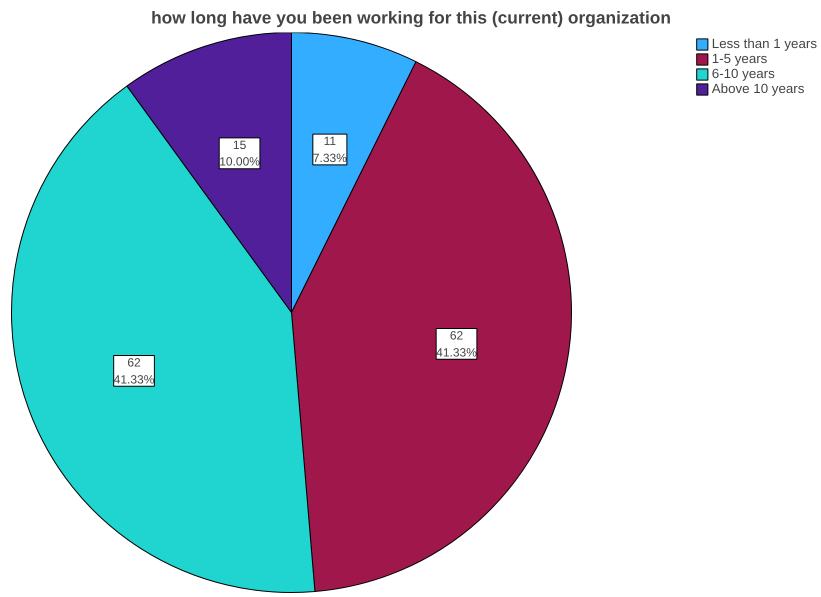 The width and height of the screenshot is (821, 597). Describe the element at coordinates (239, 153) in the screenshot. I see `data-label: 15 10.00%` at that location.